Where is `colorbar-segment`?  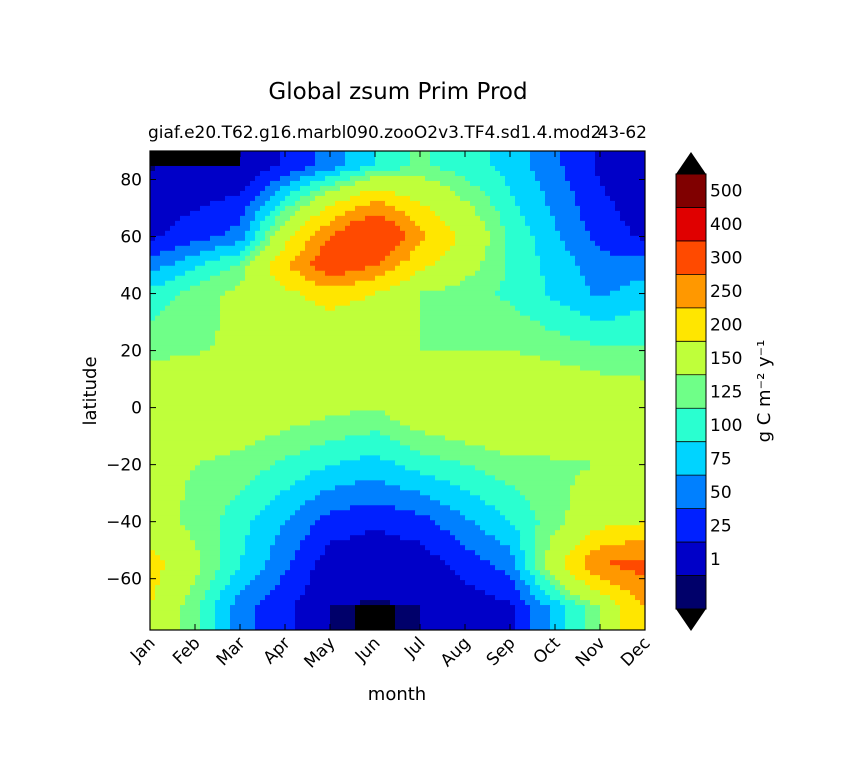 colorbar-segment is located at coordinates (691, 458).